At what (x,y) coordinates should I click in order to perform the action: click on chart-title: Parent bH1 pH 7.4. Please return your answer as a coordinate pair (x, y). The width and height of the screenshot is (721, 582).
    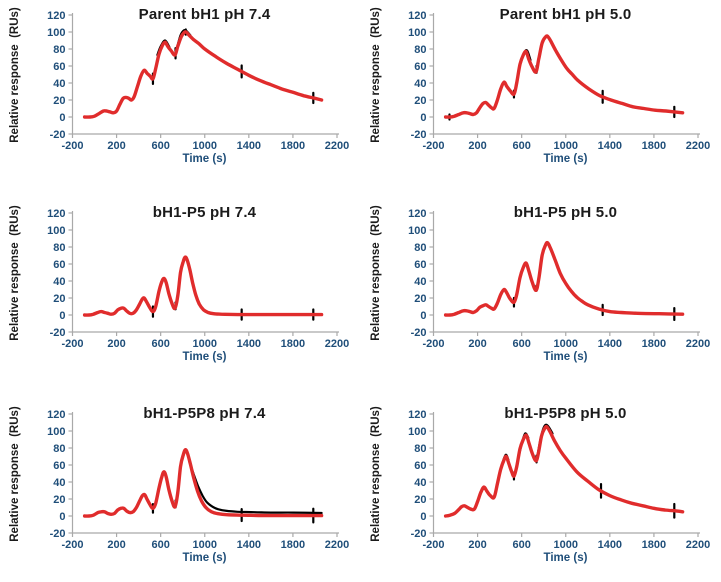
    Looking at the image, I should click on (204, 14).